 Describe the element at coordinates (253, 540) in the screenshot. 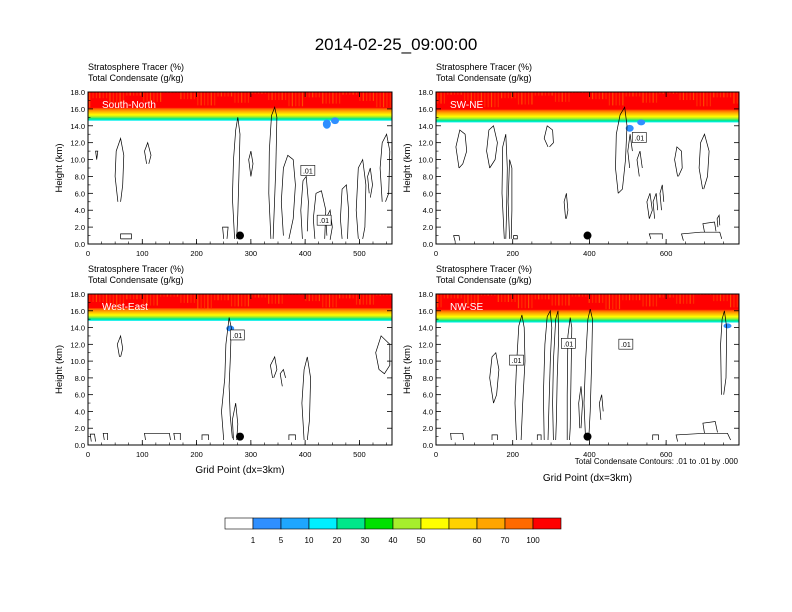

I see `colorbar-label: 1` at that location.